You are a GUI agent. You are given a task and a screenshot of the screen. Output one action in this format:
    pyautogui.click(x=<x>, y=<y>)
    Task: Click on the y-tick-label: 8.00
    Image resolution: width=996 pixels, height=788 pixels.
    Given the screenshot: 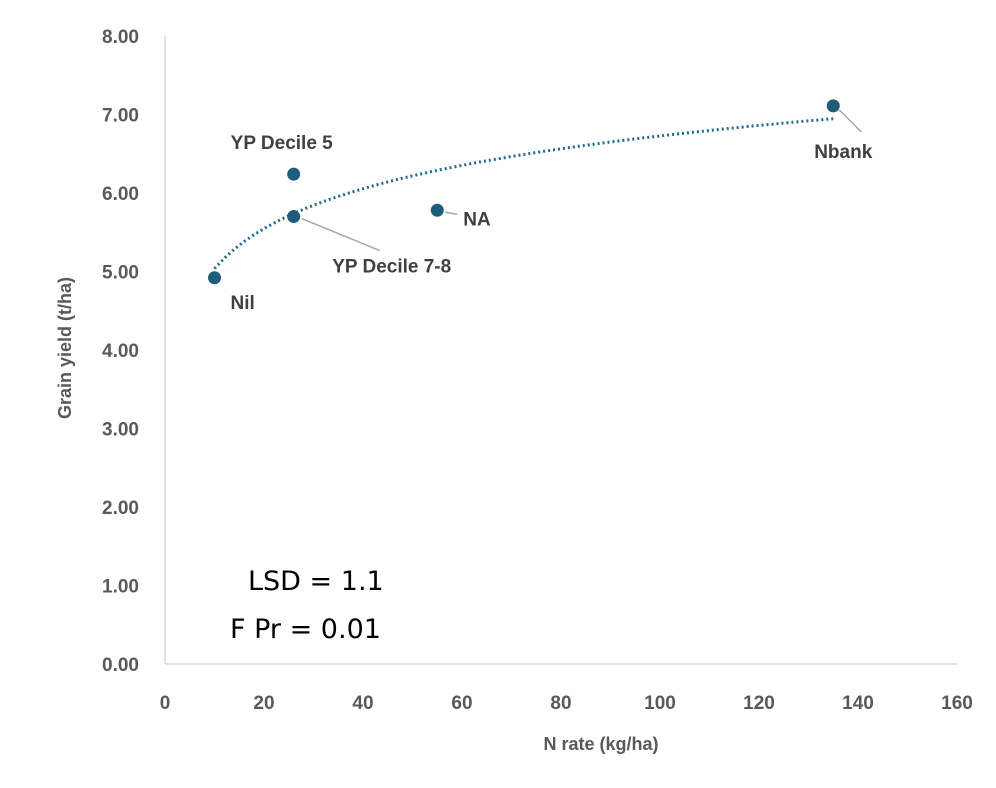 What is the action you would take?
    pyautogui.click(x=120, y=37)
    